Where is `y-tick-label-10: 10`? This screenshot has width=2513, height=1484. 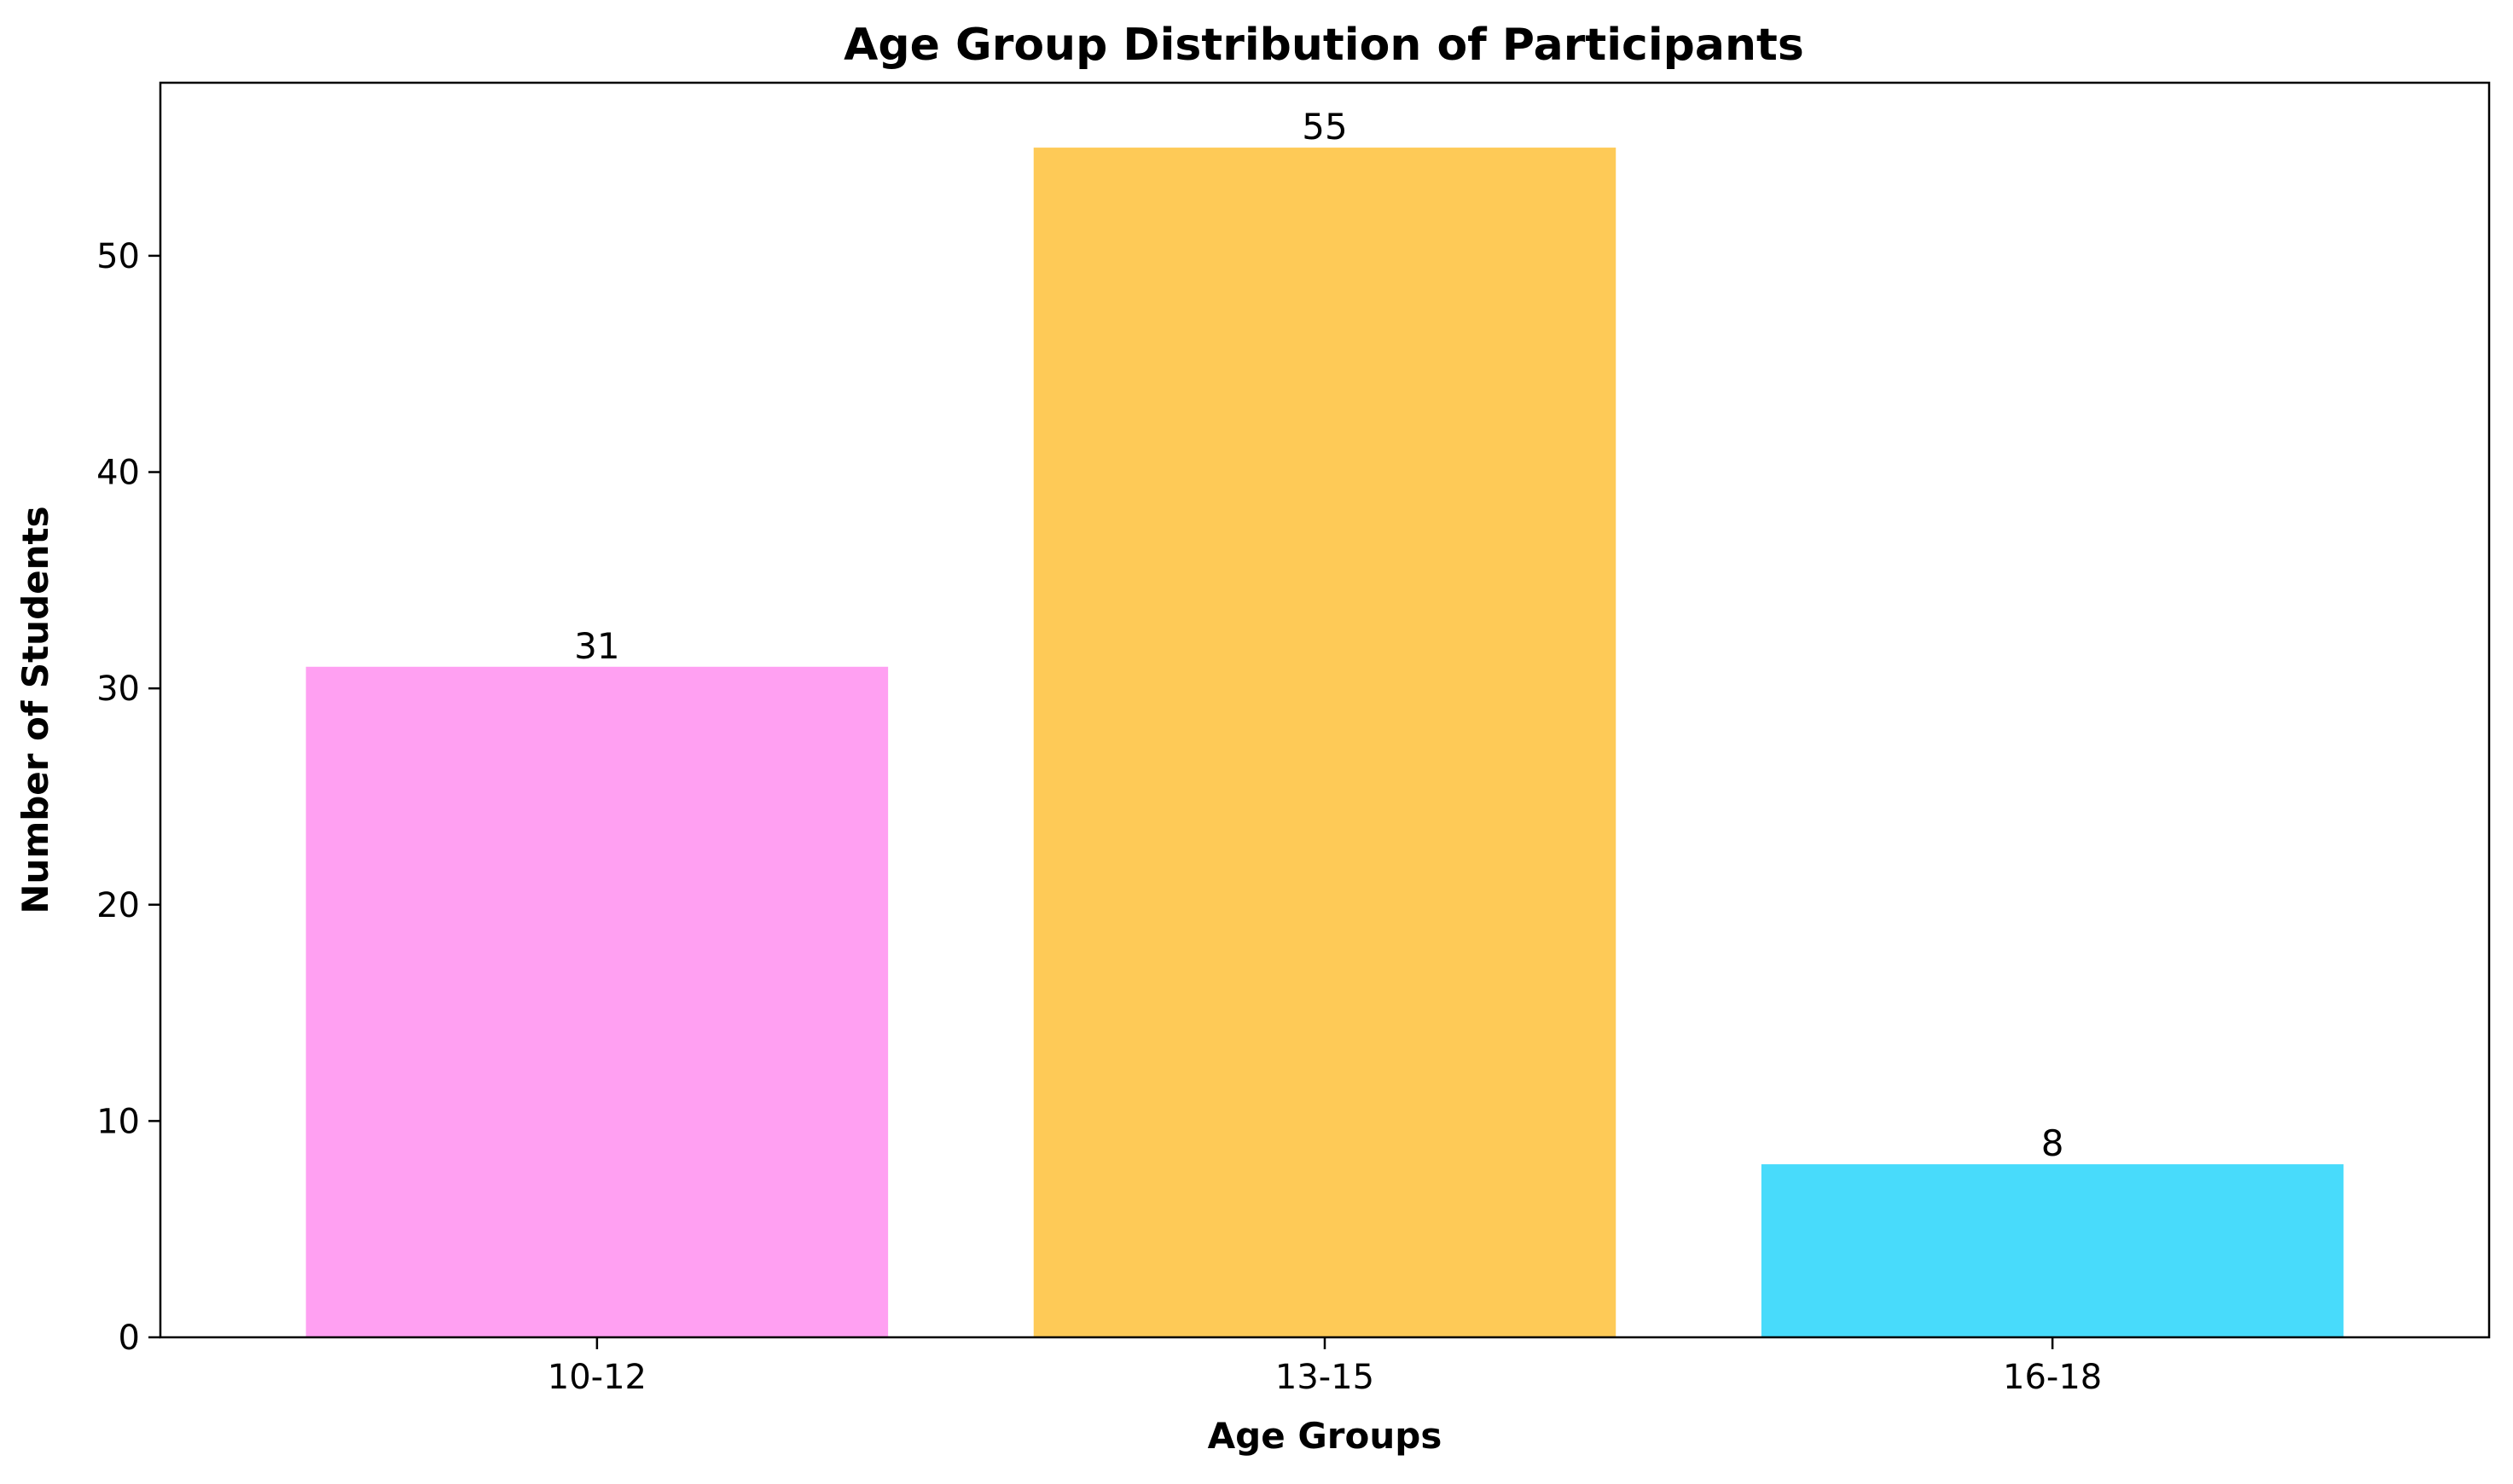
y-tick-label-10: 10 is located at coordinates (118, 1121).